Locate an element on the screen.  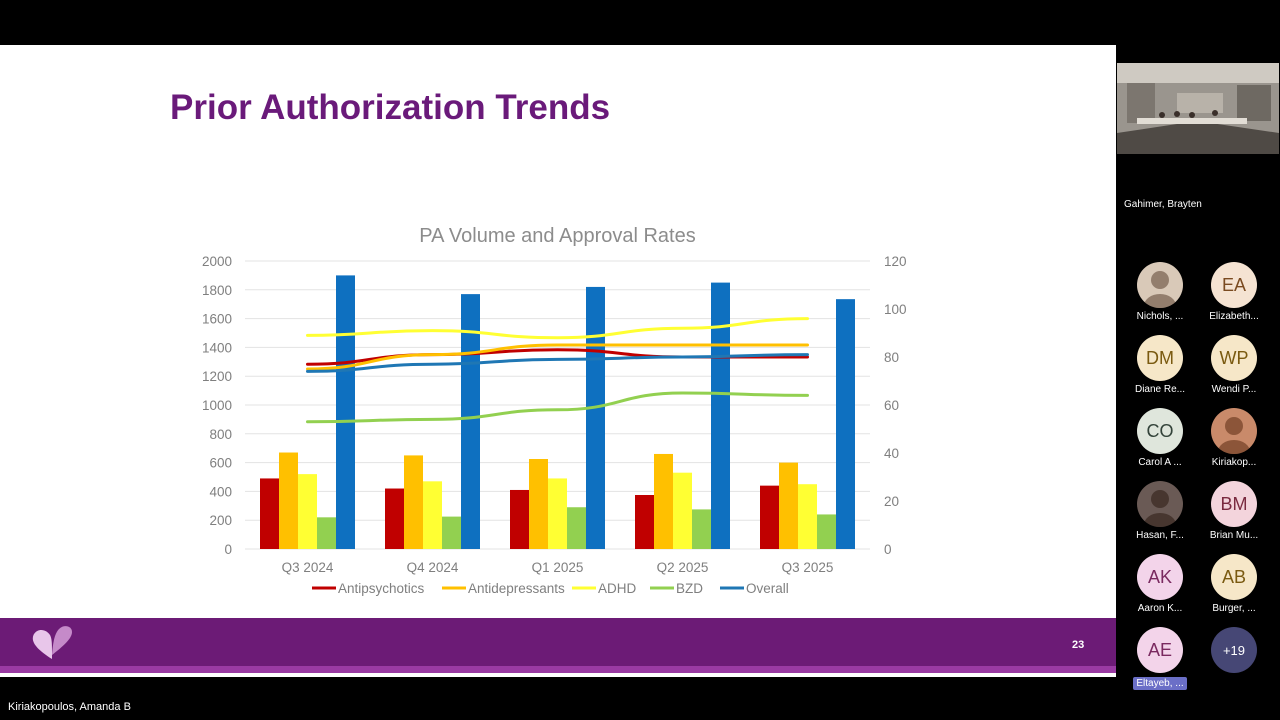
y-left-tick-label: 1600 is located at coordinates (217, 319).